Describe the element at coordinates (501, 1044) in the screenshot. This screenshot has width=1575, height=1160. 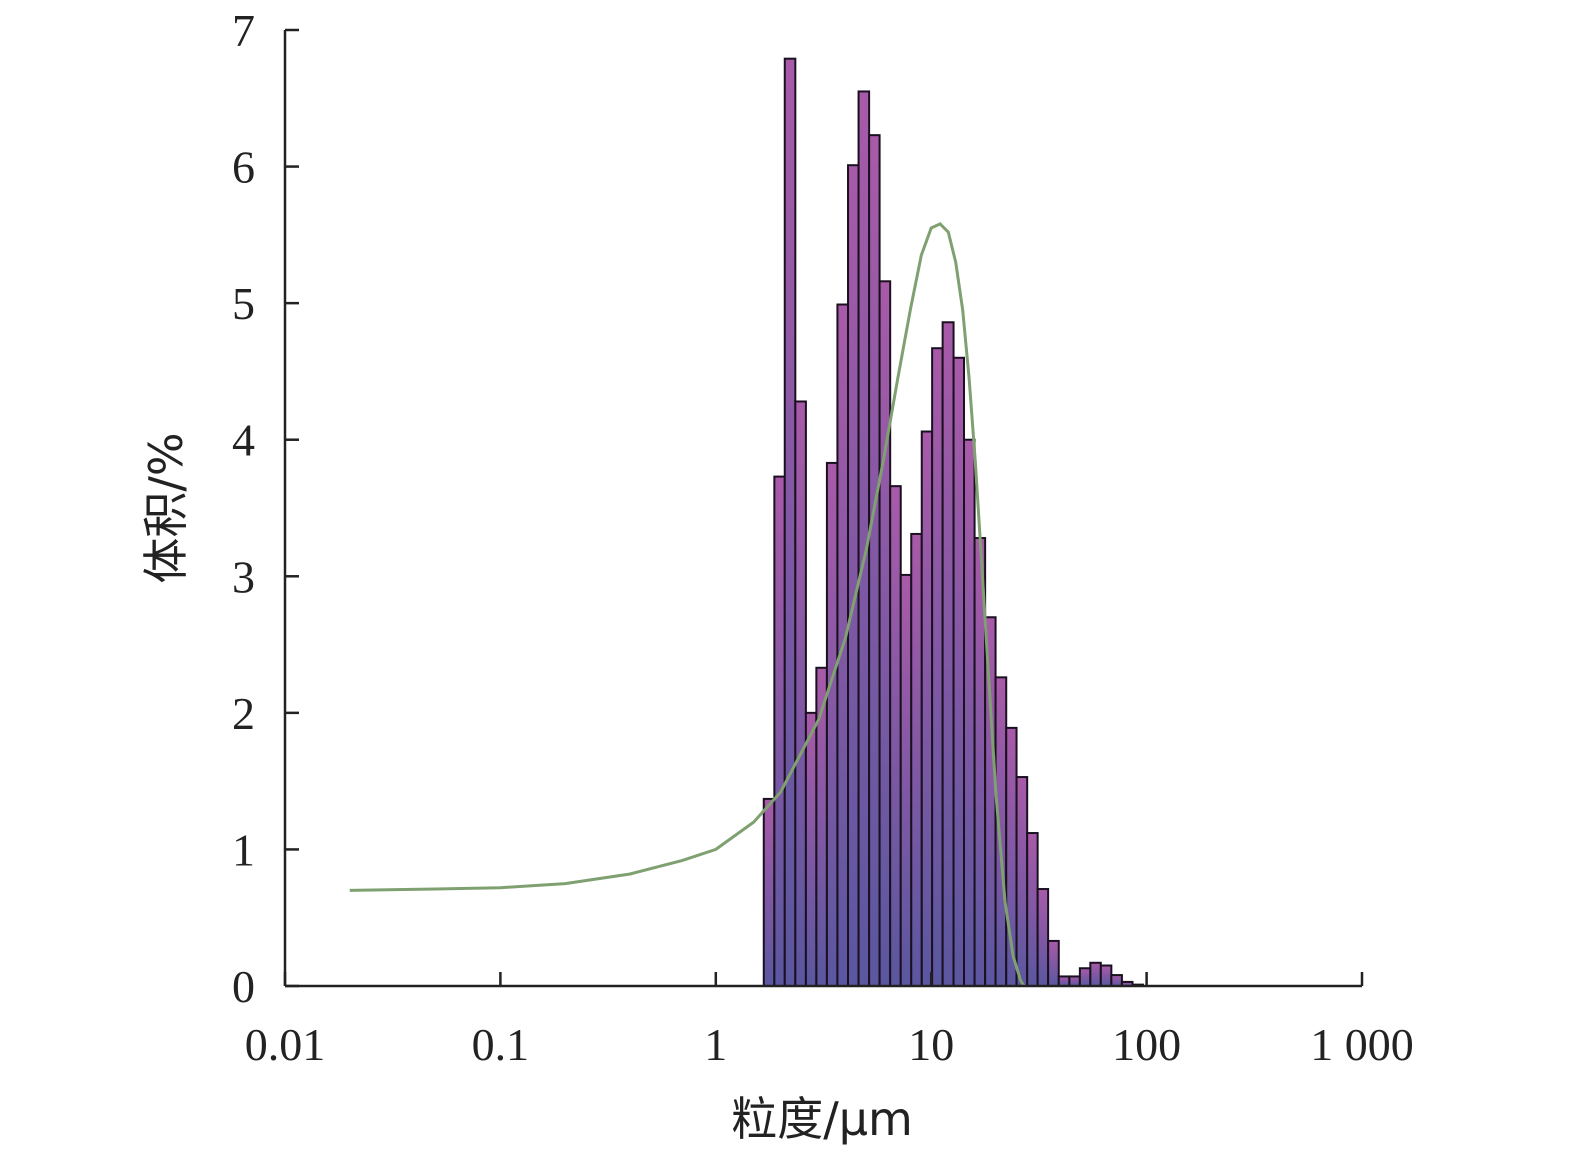
I see `x-tick-label: 0.1` at that location.